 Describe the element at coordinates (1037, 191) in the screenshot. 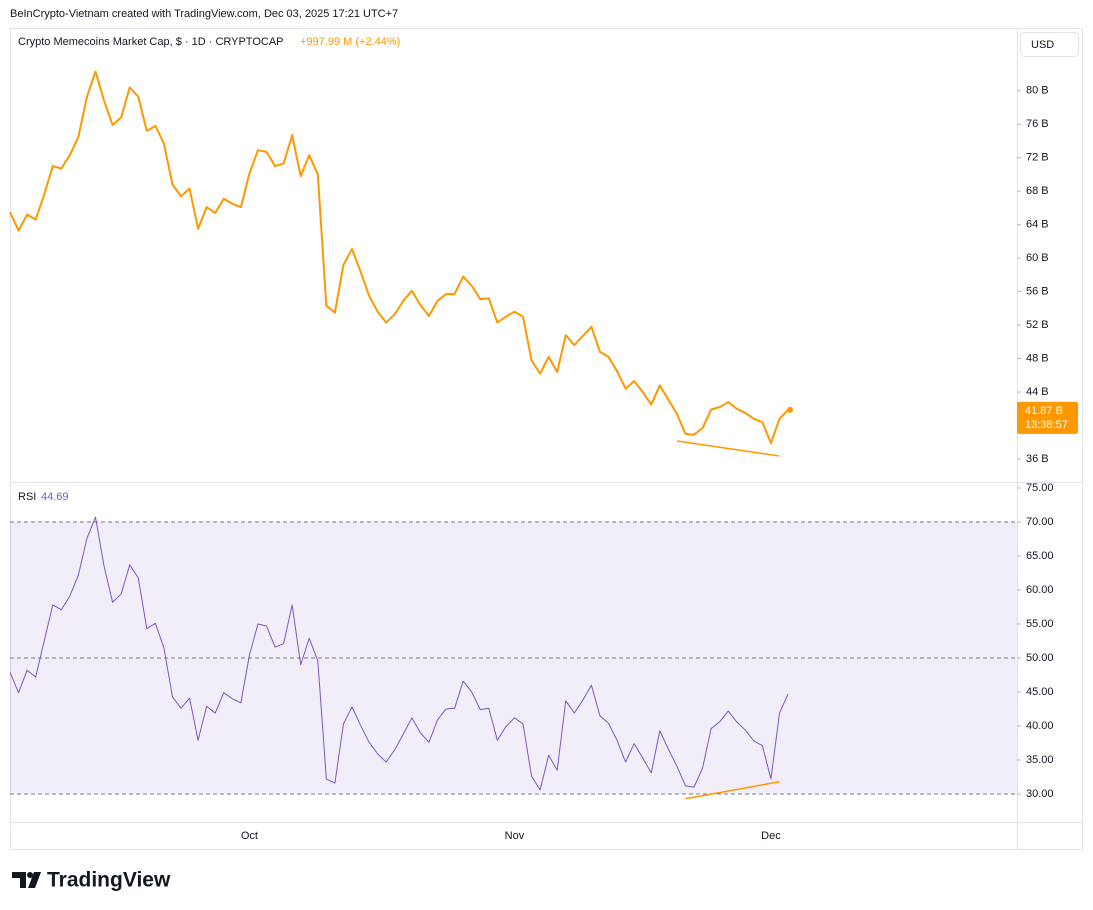

I see `y-tick-label: 68 B` at that location.